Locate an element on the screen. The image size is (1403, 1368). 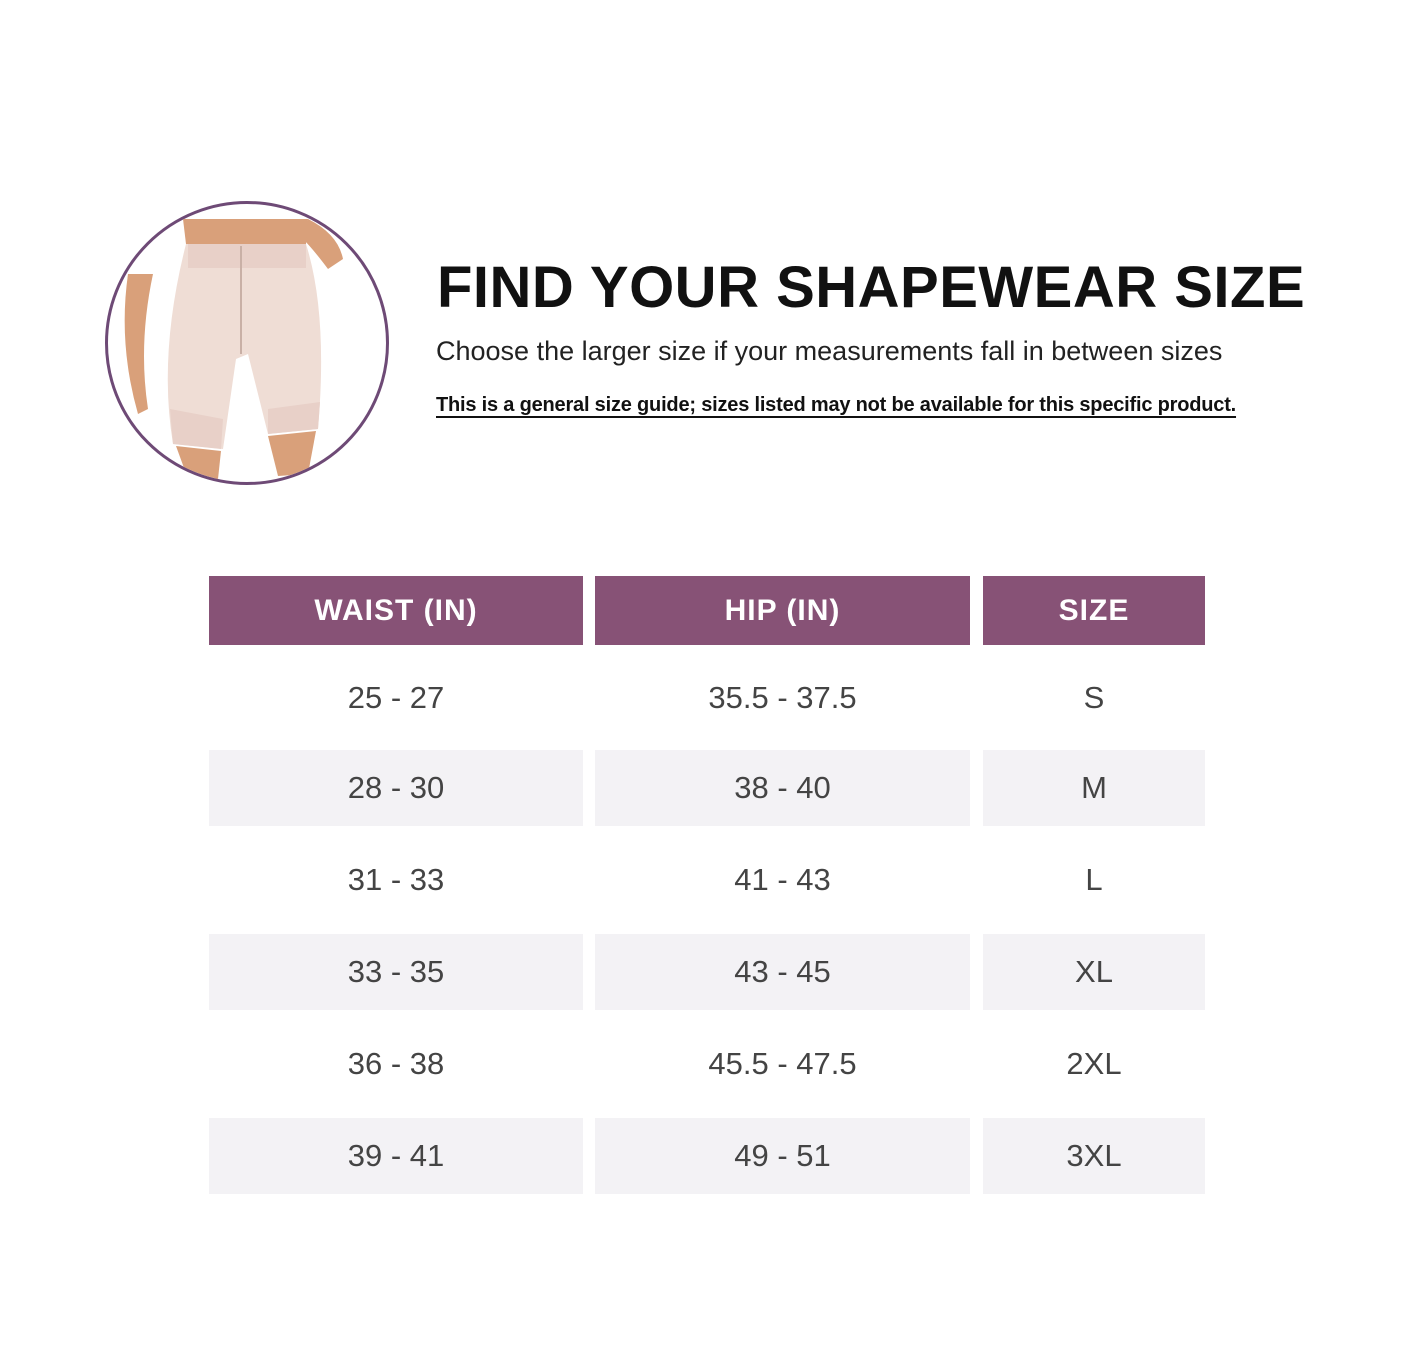
hip-cell: 35.5 - 37.5 is located at coordinates (782, 697).